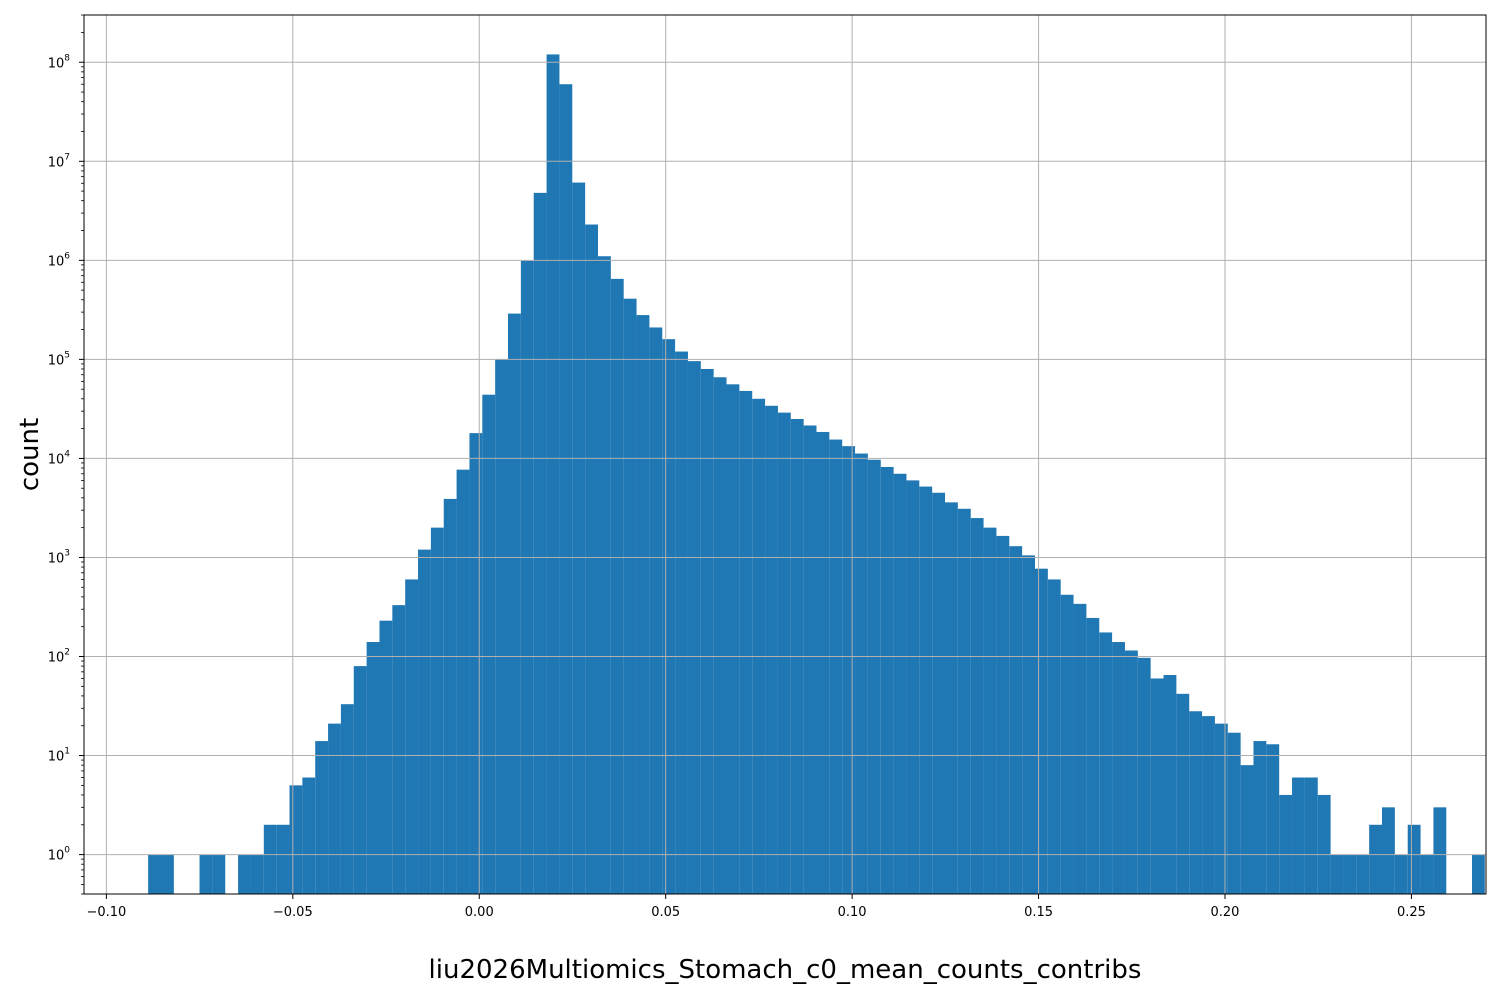 The width and height of the screenshot is (1500, 1000). I want to click on y-tick-label: 10⁷, so click(59, 161).